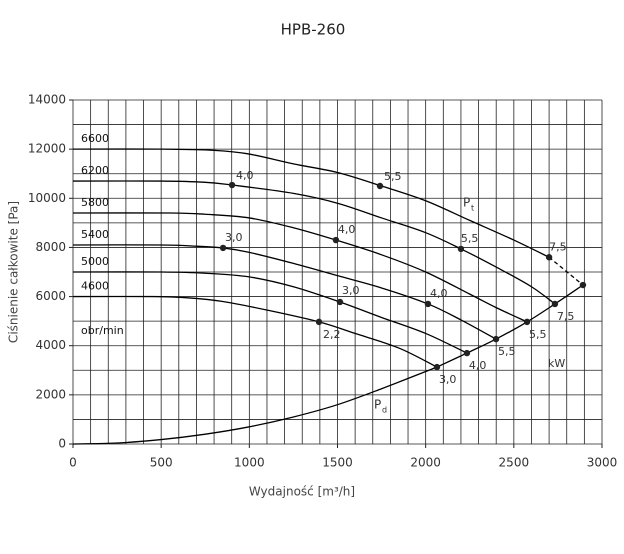 The width and height of the screenshot is (624, 554). Describe the element at coordinates (313, 30) in the screenshot. I see `chart-title: HPB-260` at that location.